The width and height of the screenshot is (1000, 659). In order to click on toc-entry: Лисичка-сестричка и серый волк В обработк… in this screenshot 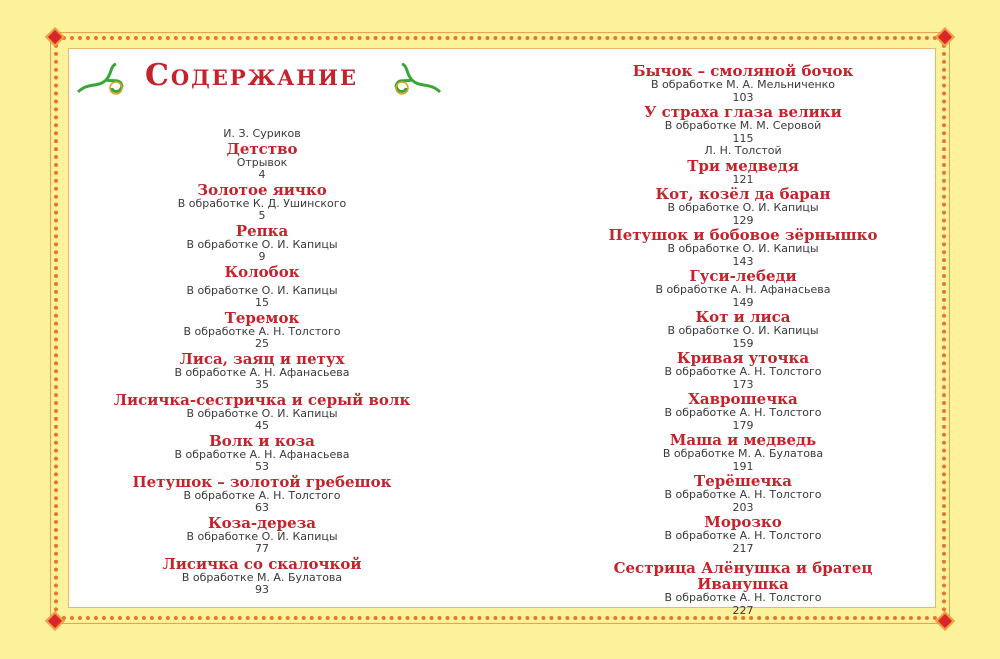, I will do `click(262, 412)`.